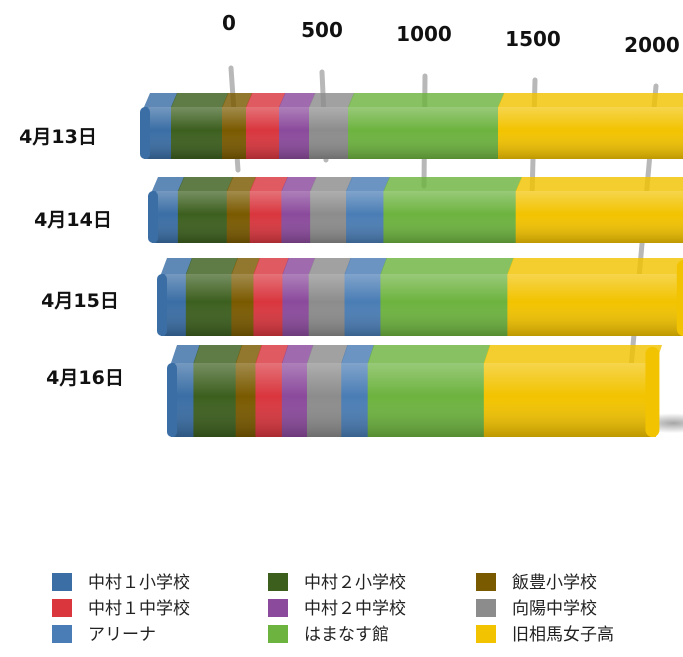  Describe the element at coordinates (533, 39) in the screenshot. I see `x-tick-label: 1500` at that location.